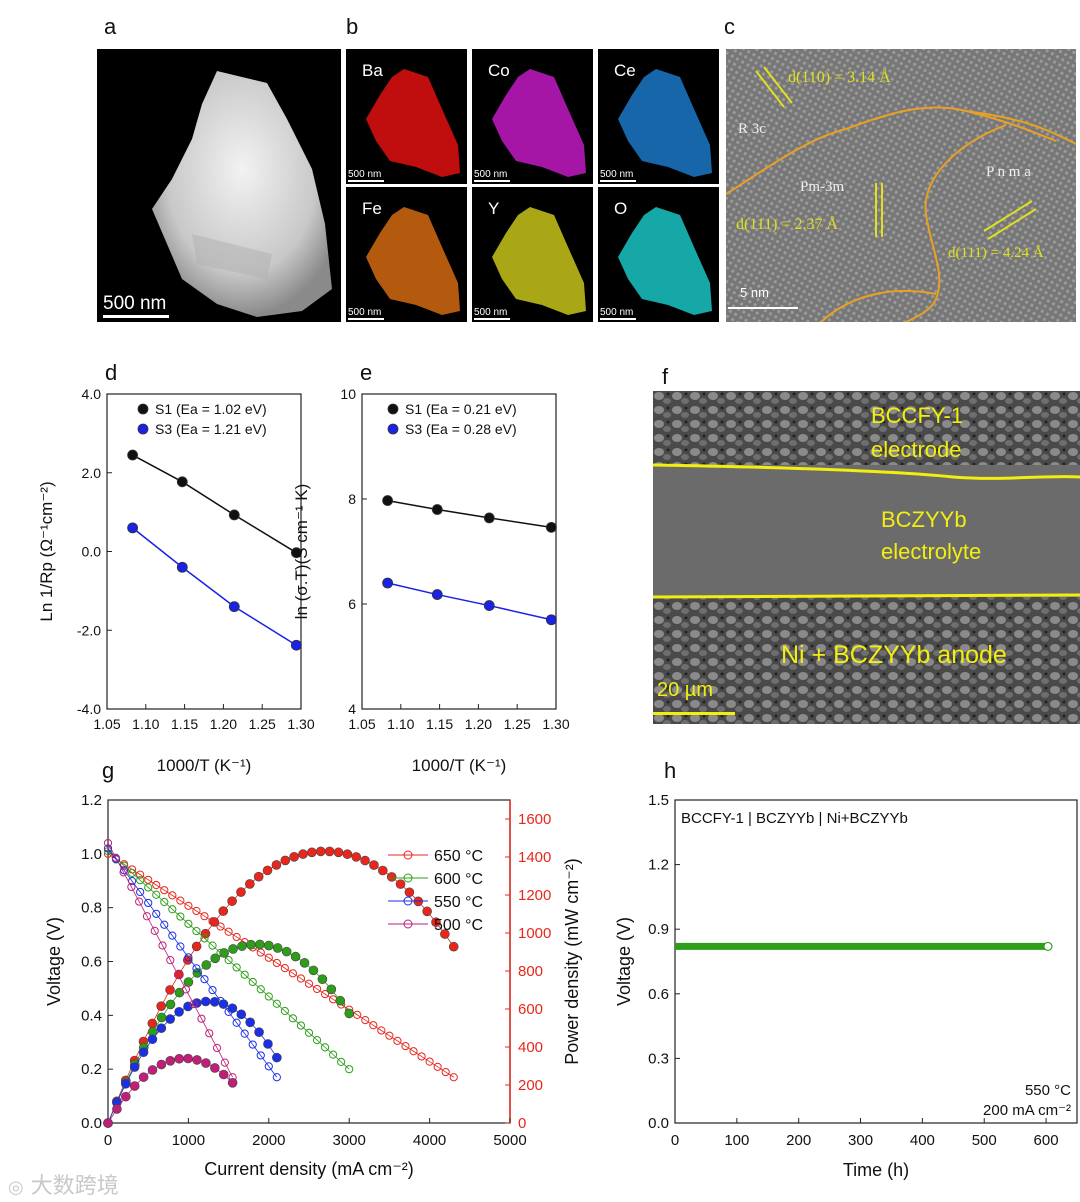 The image size is (1080, 1202). Describe the element at coordinates (754, 292) in the screenshot. I see `scale-bar-label: 5 nm` at that location.